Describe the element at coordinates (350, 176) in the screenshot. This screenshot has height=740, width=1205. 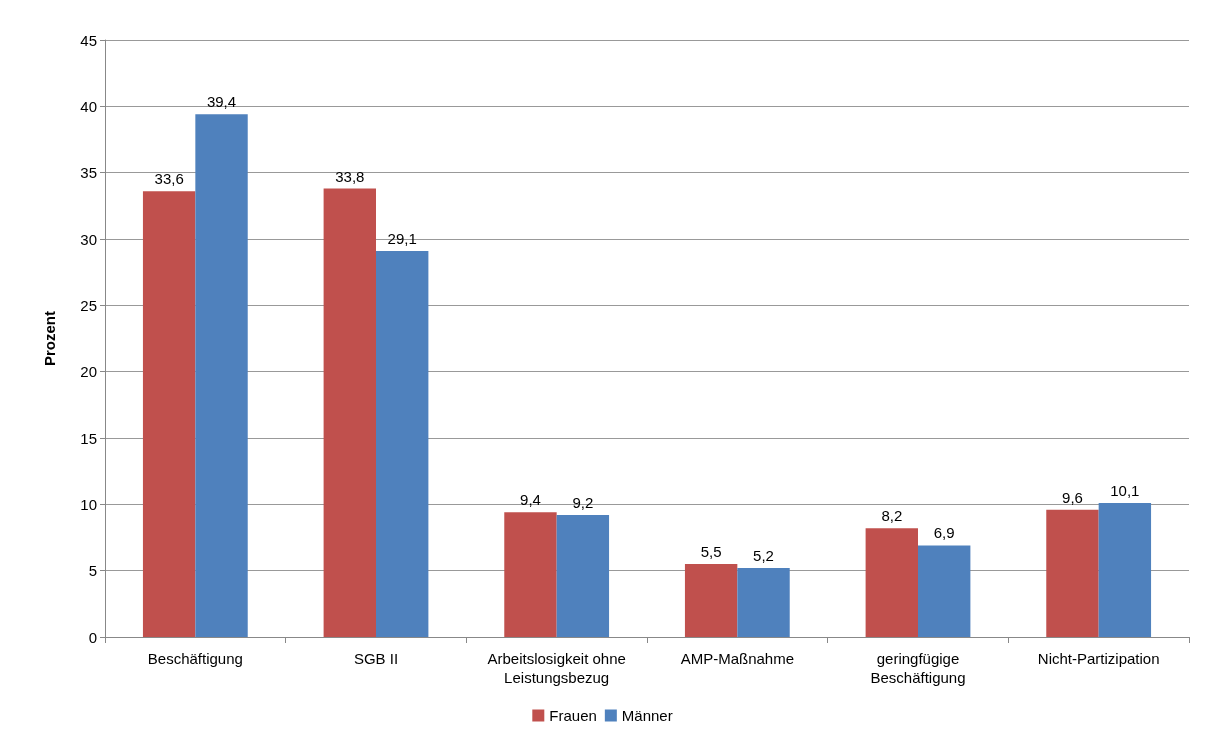
I see `data-label: 33,8` at that location.